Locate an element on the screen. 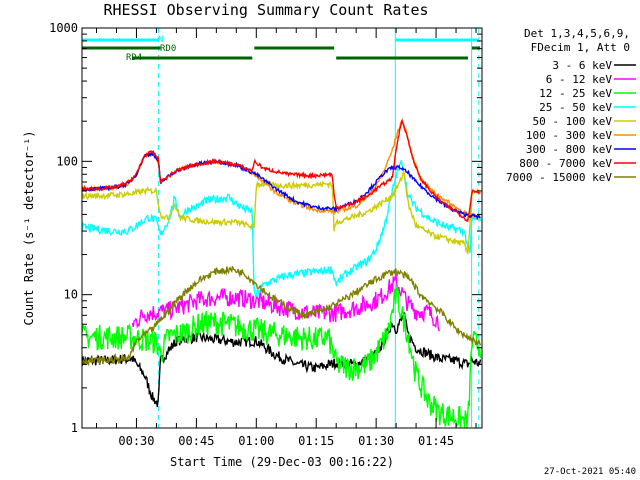 The image size is (640, 480). legend-entry-label: 50 - 100 keV is located at coordinates (573, 121).